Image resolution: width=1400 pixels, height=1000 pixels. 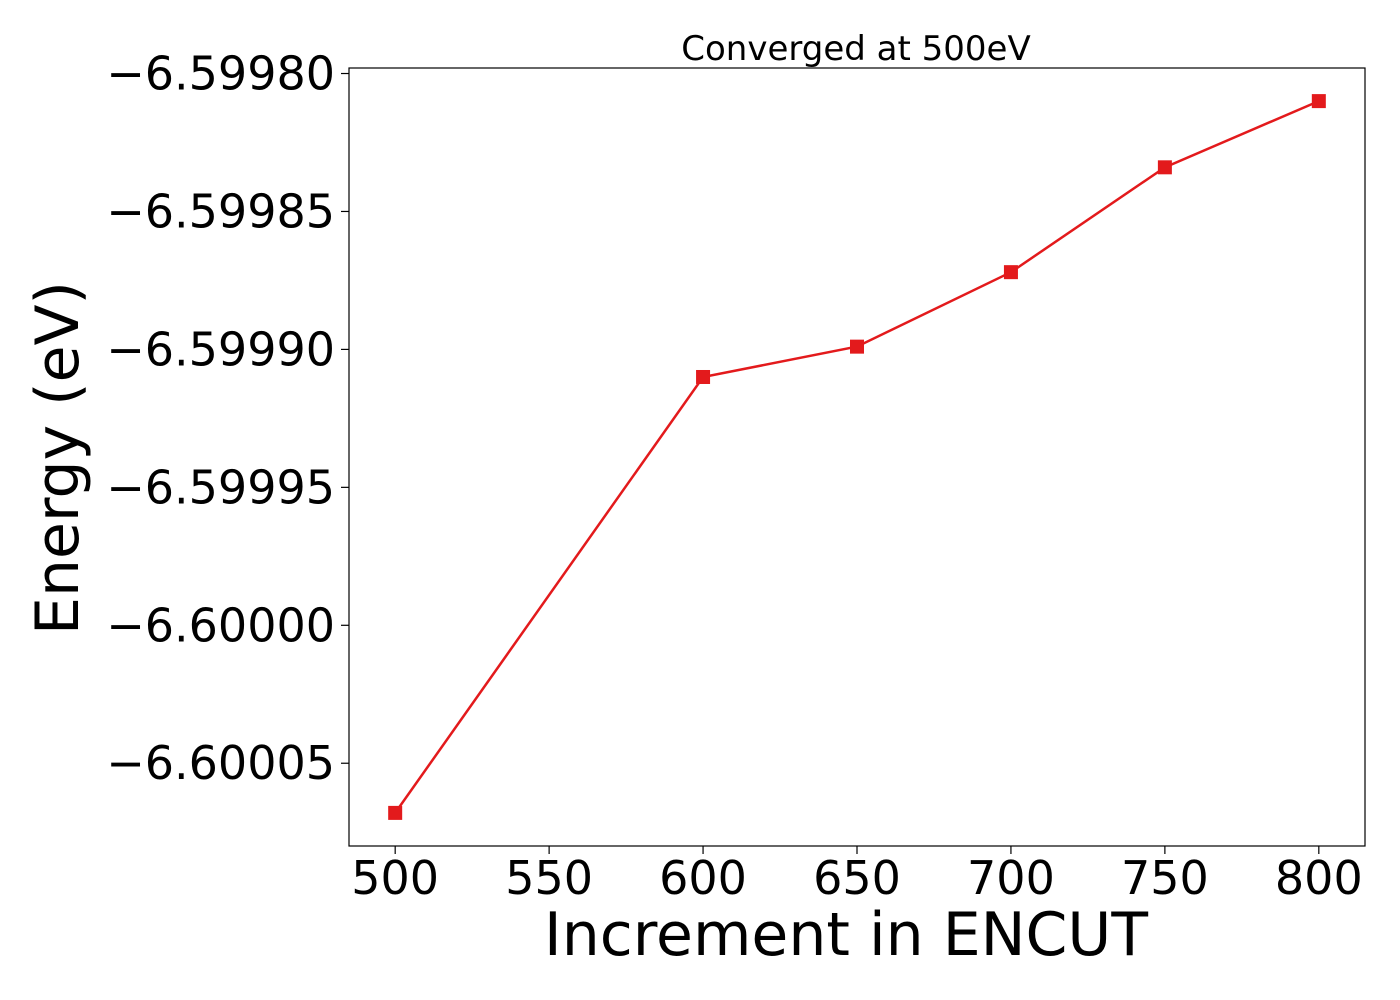 What do you see at coordinates (58, 458) in the screenshot?
I see `y-axis-title: Energy (eV)` at bounding box center [58, 458].